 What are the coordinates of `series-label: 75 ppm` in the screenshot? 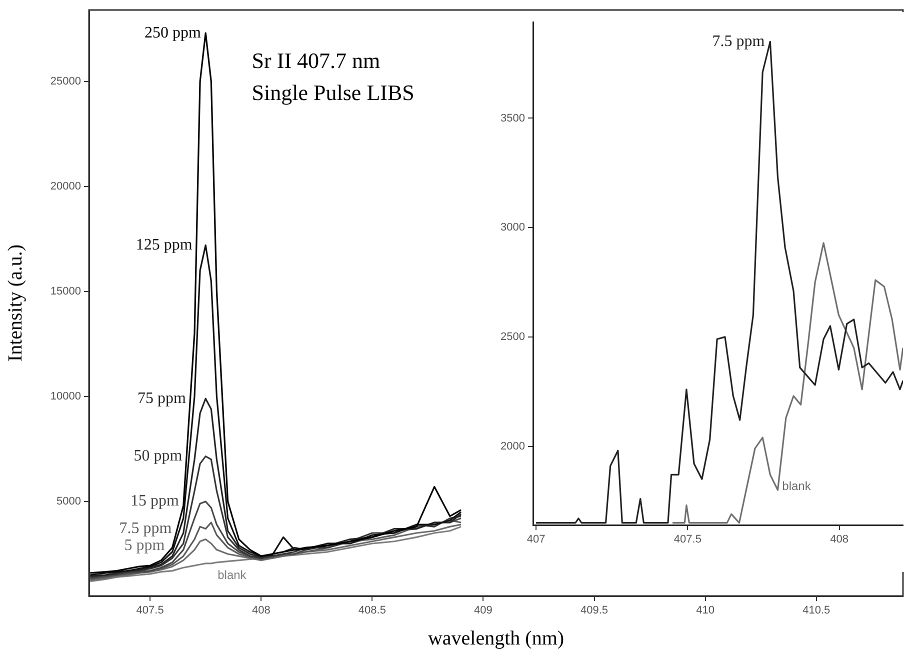 It's located at (161, 398).